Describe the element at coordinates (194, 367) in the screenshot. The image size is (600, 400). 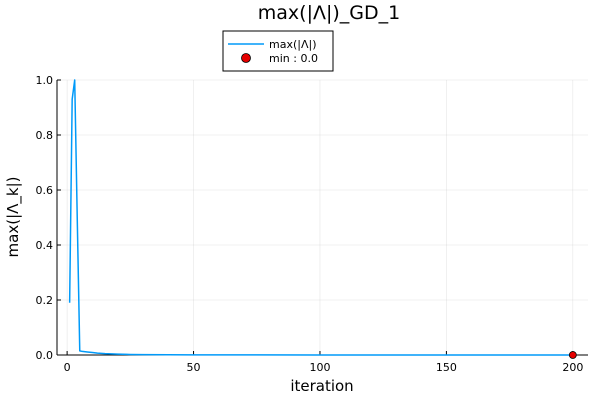
I see `x-tick-label: 50` at that location.